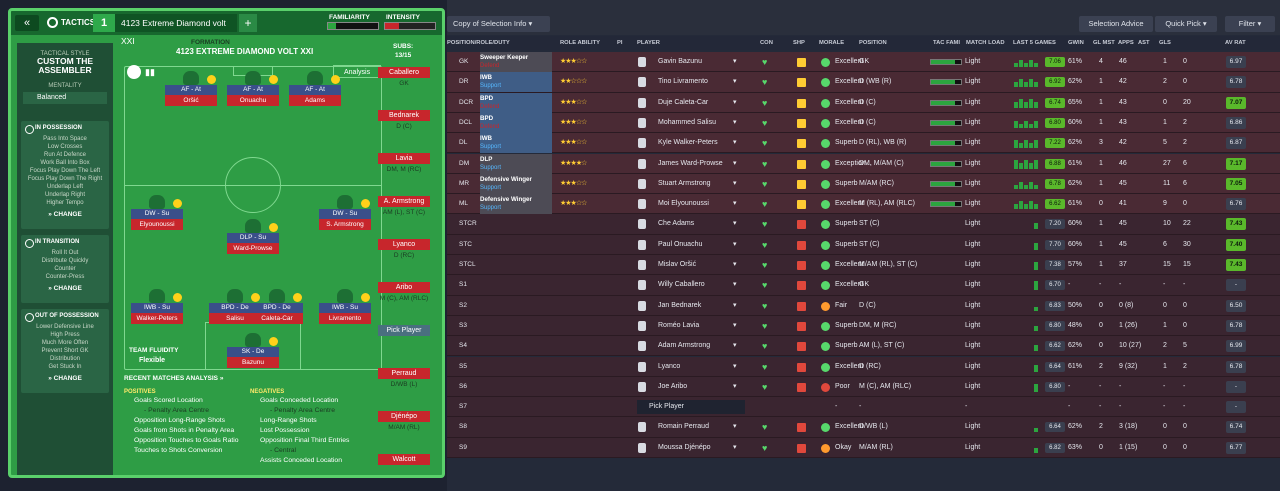  I want to click on pitch-position: AF - At Oršić, so click(191, 95).